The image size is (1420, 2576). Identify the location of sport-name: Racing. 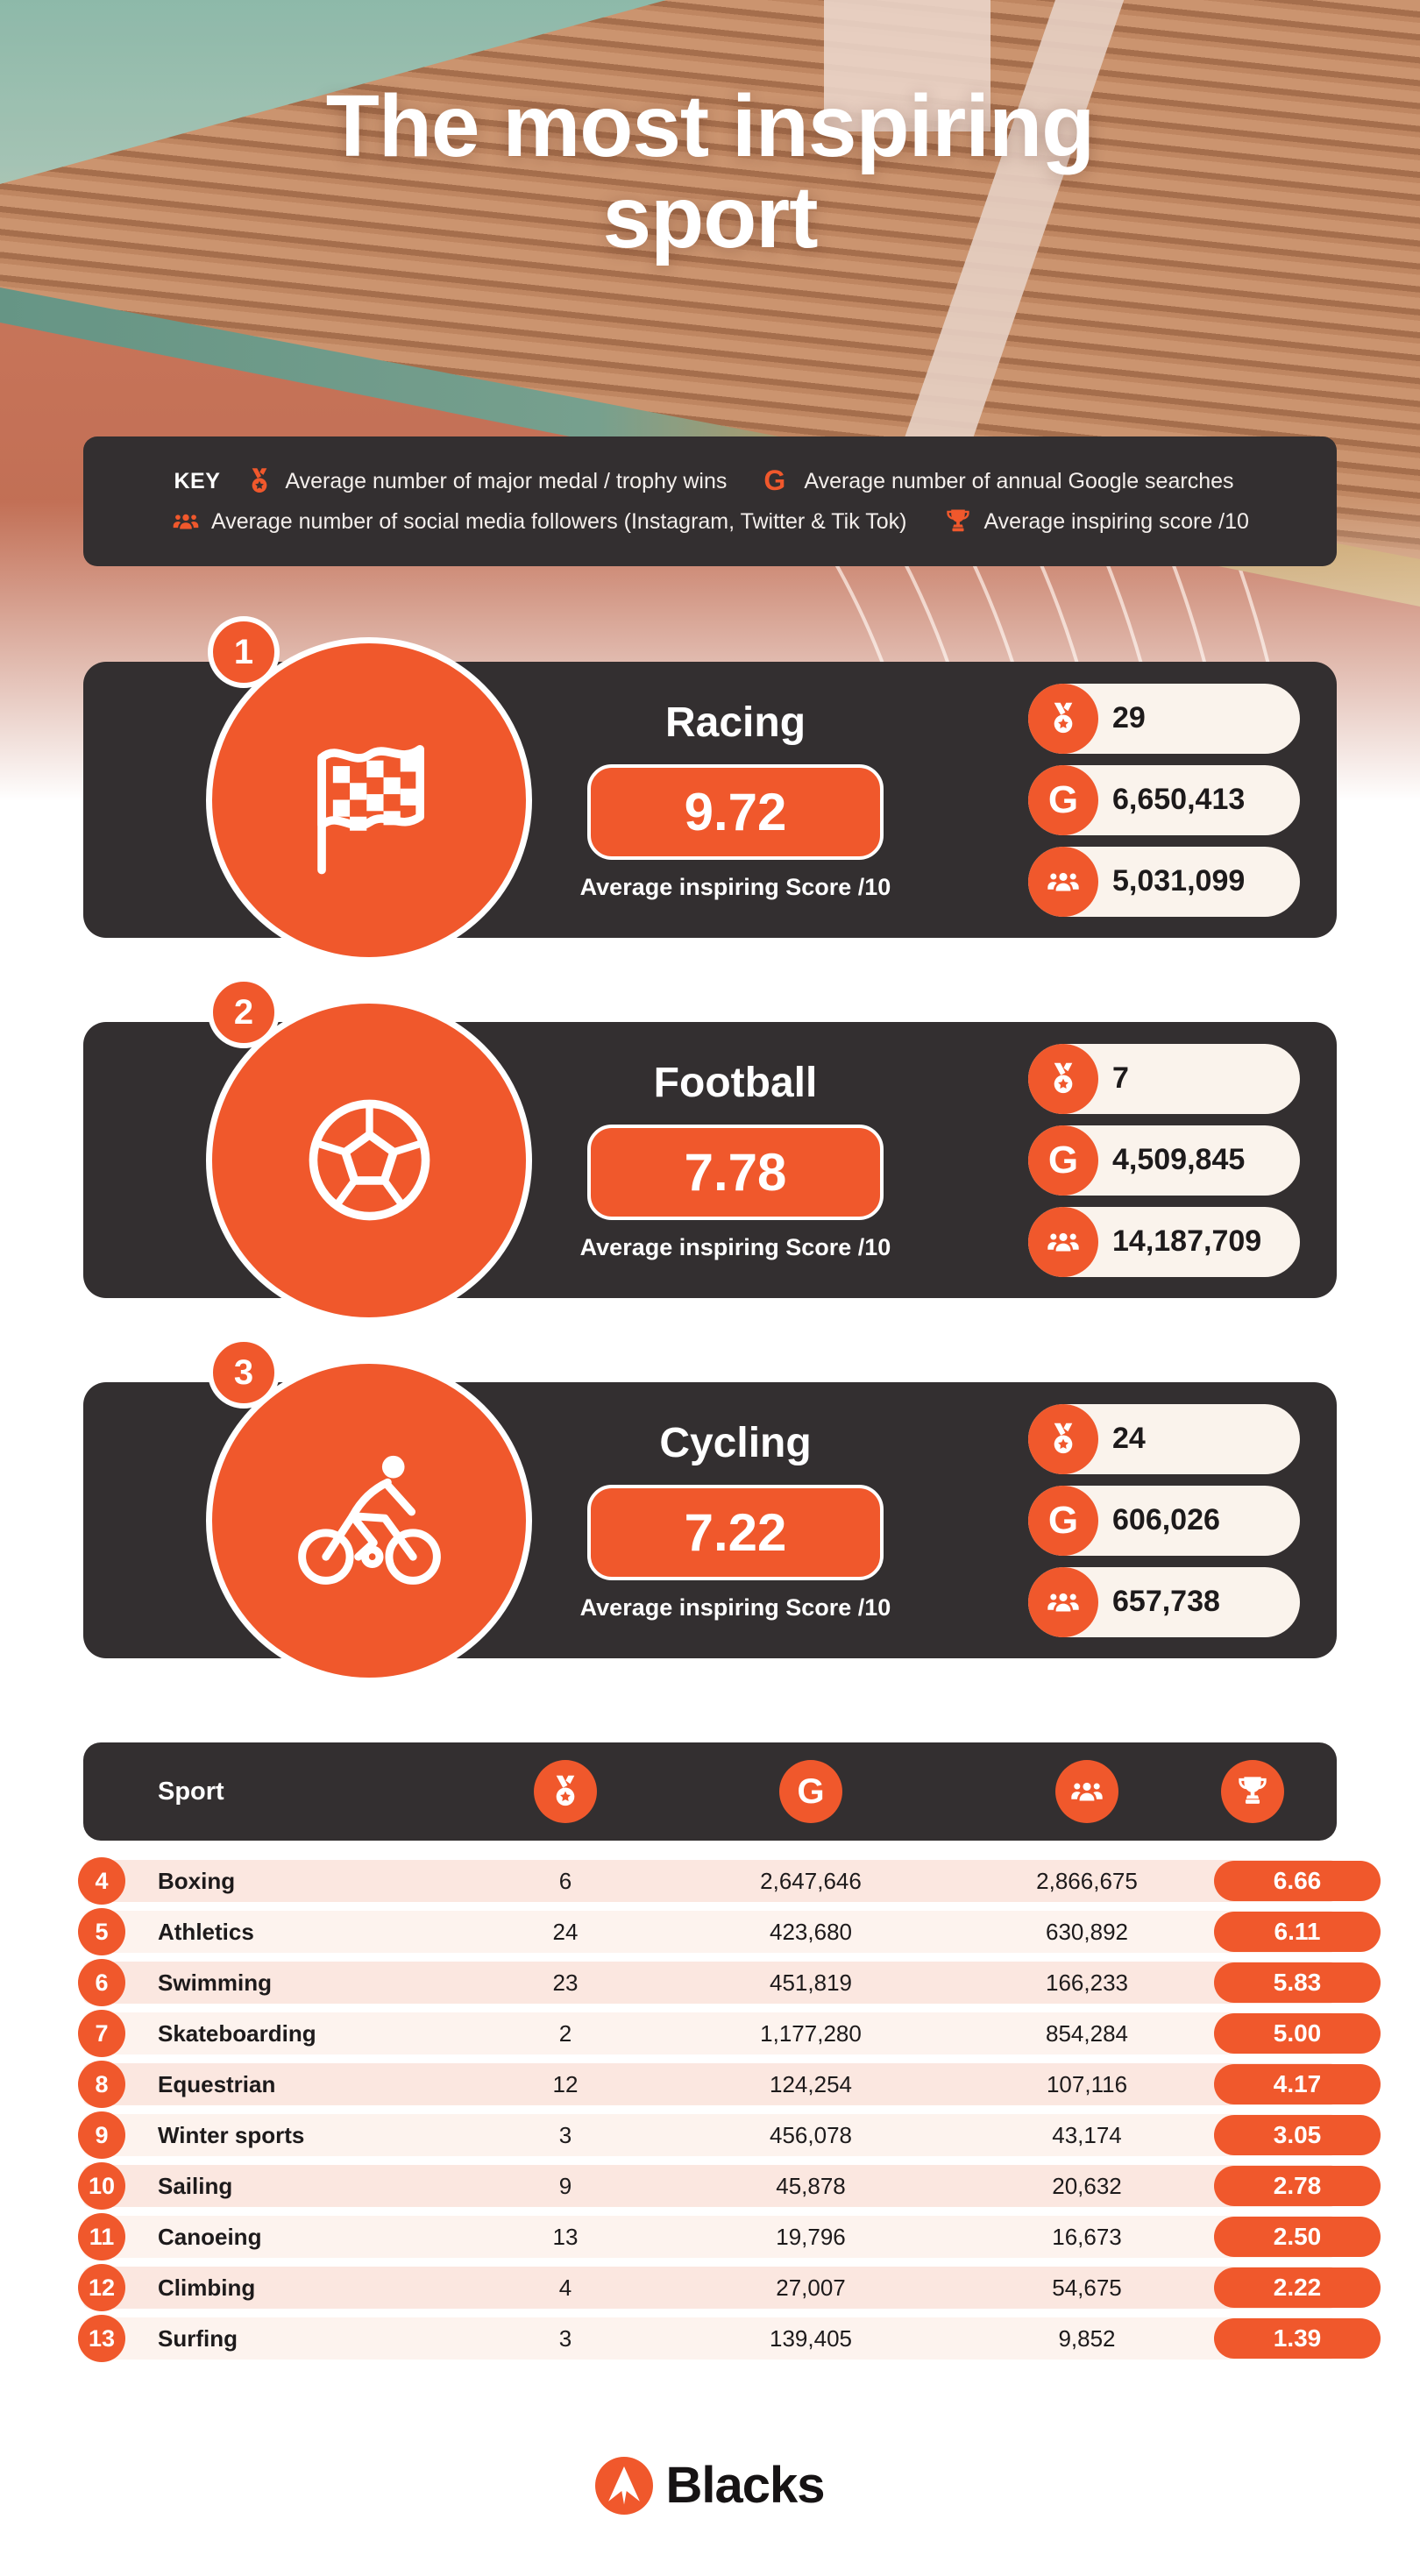
(735, 722).